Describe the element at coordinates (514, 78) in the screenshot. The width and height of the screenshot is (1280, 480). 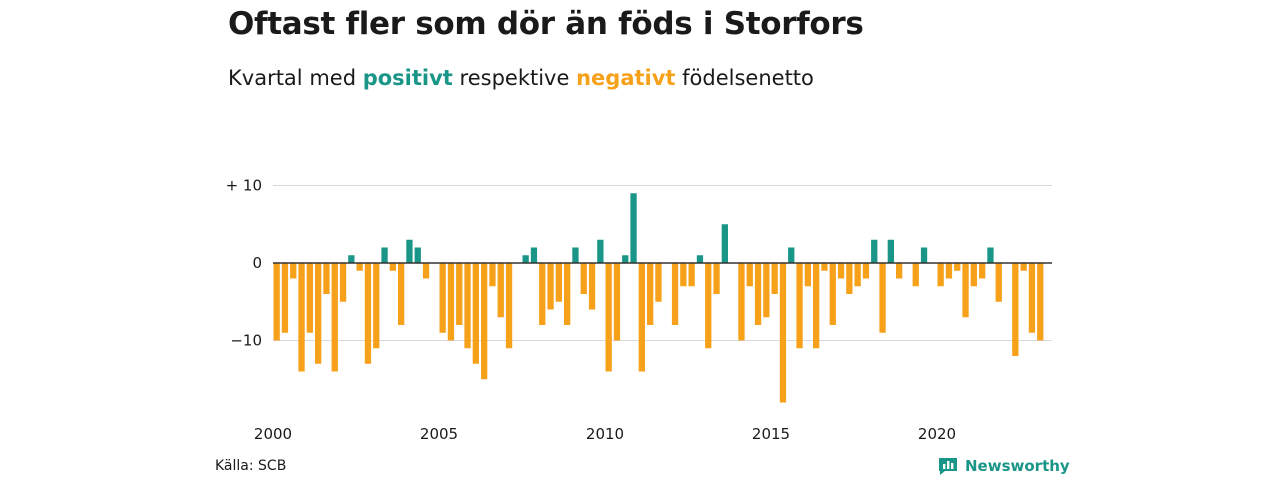
I see `subtitle-middle: respektive` at that location.